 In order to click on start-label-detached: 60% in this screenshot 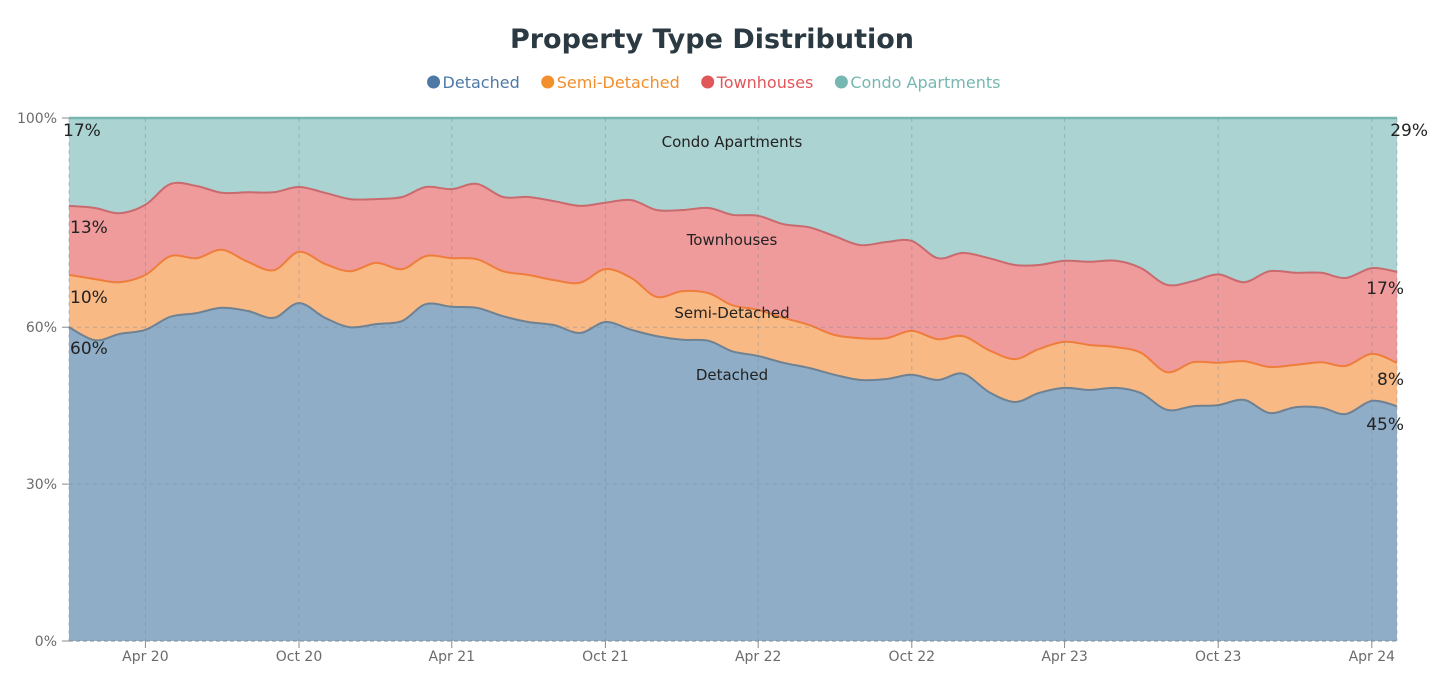, I will do `click(89, 349)`.